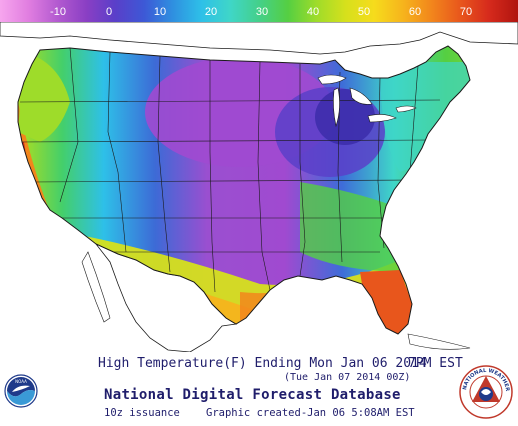 This screenshot has width=518, height=426. Describe the element at coordinates (310, 413) in the screenshot. I see `graphic-created: Graphic created-Jan 06 5:08AM EST` at that location.